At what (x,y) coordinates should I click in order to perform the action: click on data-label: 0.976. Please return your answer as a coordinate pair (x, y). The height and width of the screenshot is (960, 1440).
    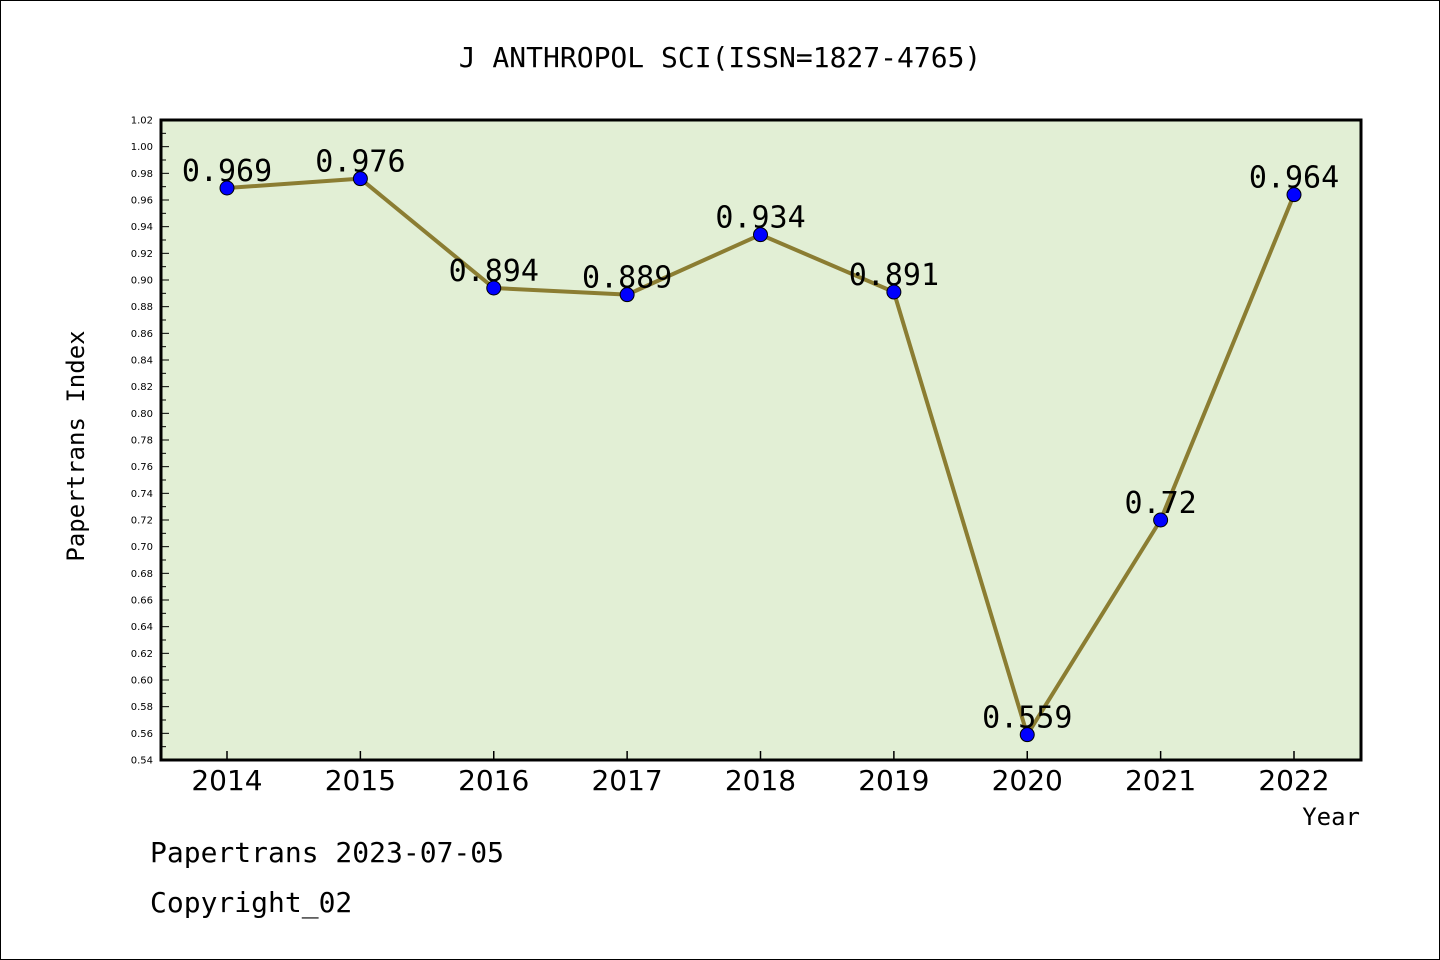
    Looking at the image, I should click on (360, 162).